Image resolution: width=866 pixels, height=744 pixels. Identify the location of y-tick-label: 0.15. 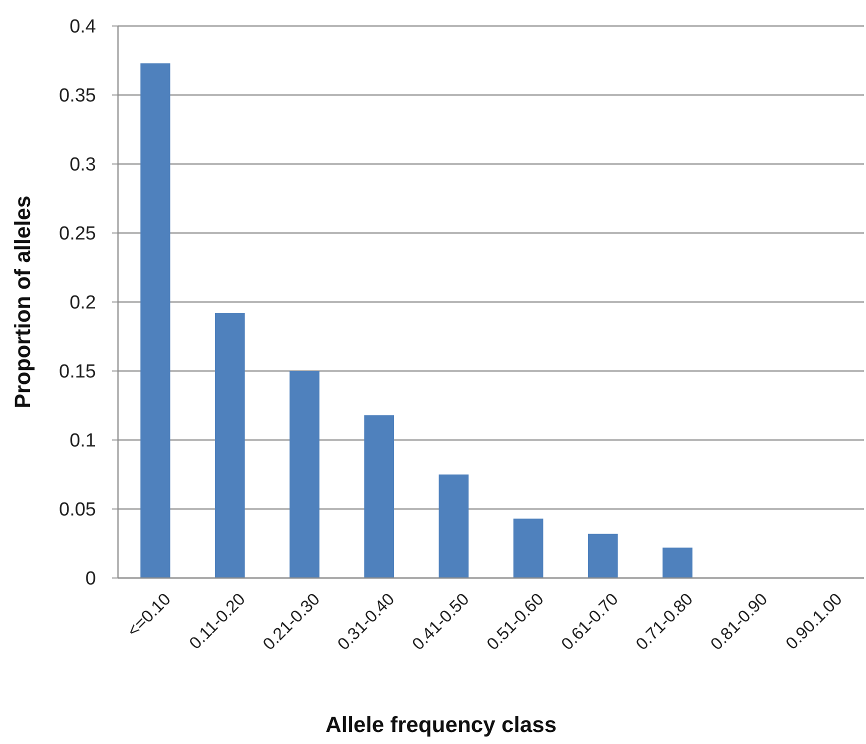
(77, 372).